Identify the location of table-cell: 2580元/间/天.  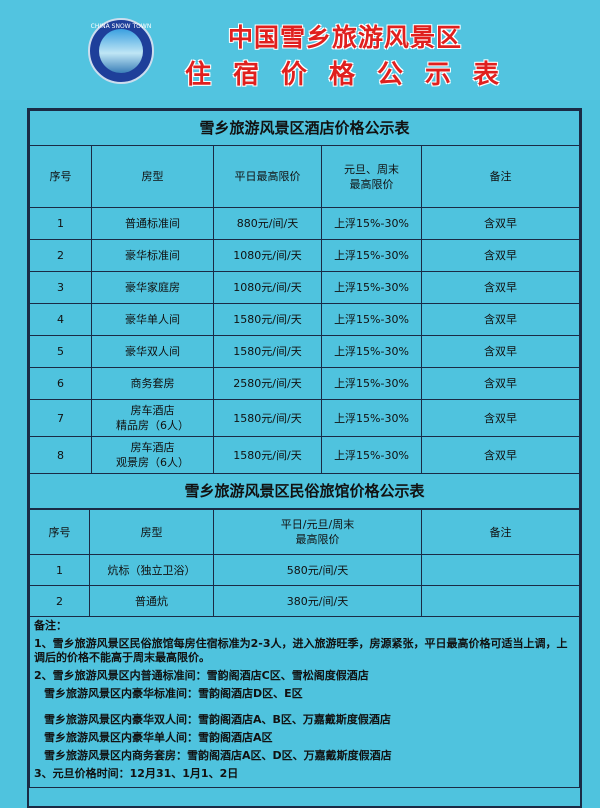
(267, 383).